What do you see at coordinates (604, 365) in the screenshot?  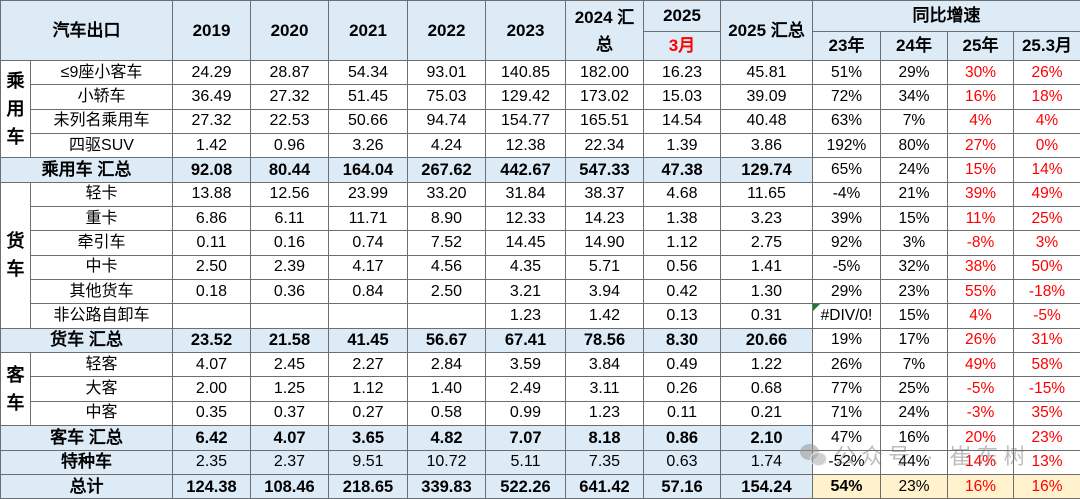 I see `cell-2024-total: 3.84` at bounding box center [604, 365].